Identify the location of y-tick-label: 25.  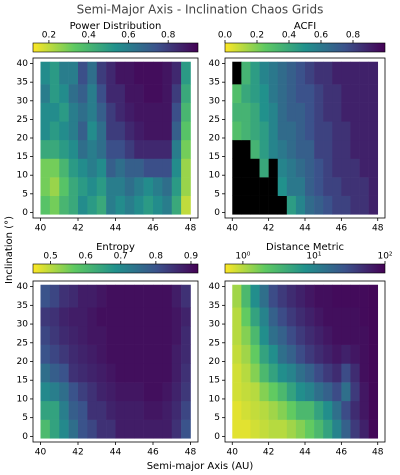
(214, 343).